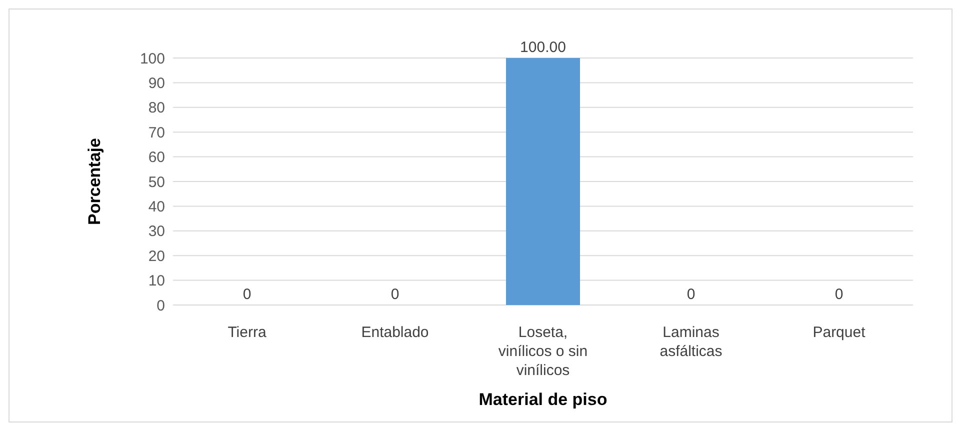 The image size is (961, 431). Describe the element at coordinates (156, 83) in the screenshot. I see `y-tick-label: 90` at that location.